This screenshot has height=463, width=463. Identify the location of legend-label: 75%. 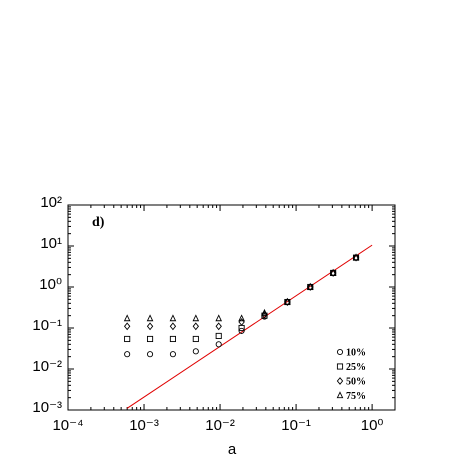
(356, 396).